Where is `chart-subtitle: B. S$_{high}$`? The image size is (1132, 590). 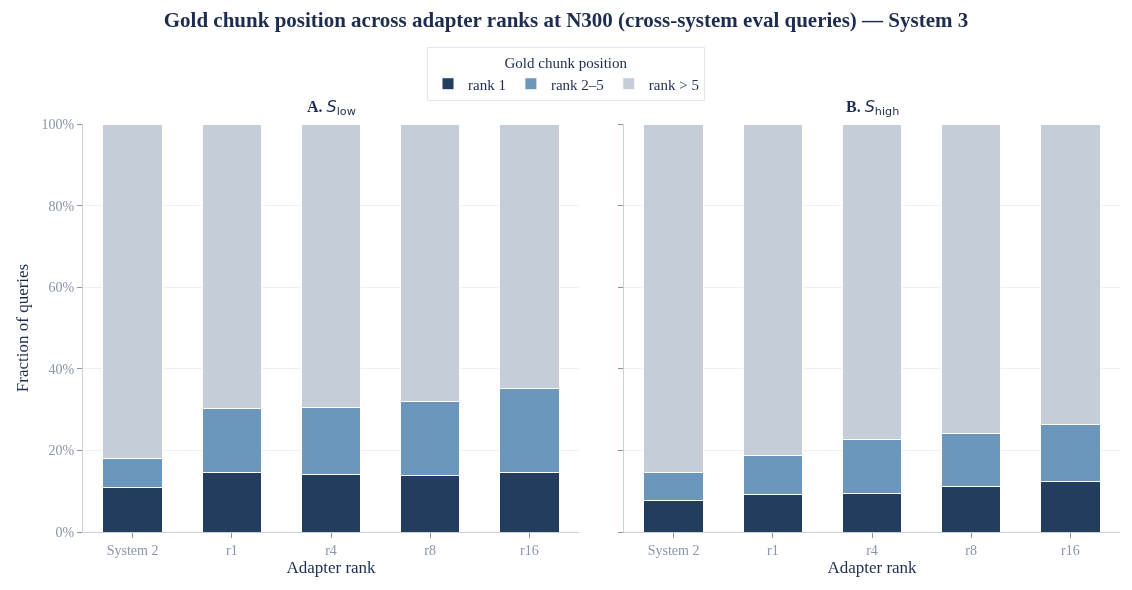 chart-subtitle: B. S$_{high}$ is located at coordinates (873, 108).